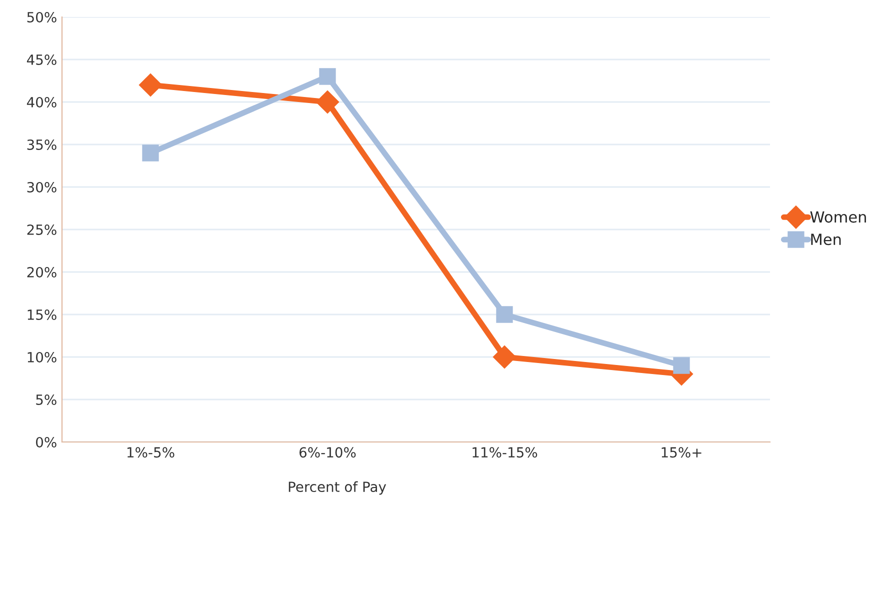  What do you see at coordinates (682, 452) in the screenshot?
I see `x-tick-label: 15%+` at bounding box center [682, 452].